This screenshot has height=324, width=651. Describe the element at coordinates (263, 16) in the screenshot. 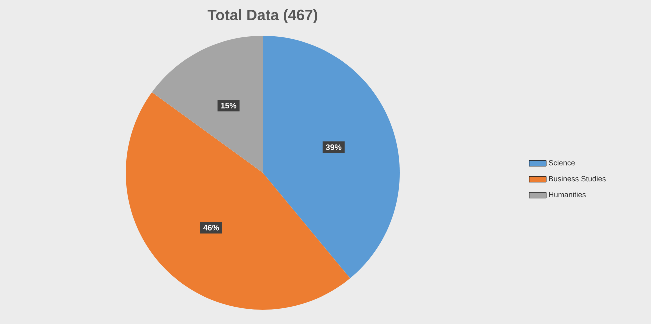

I see `chart-title: Total Data (467)` at that location.